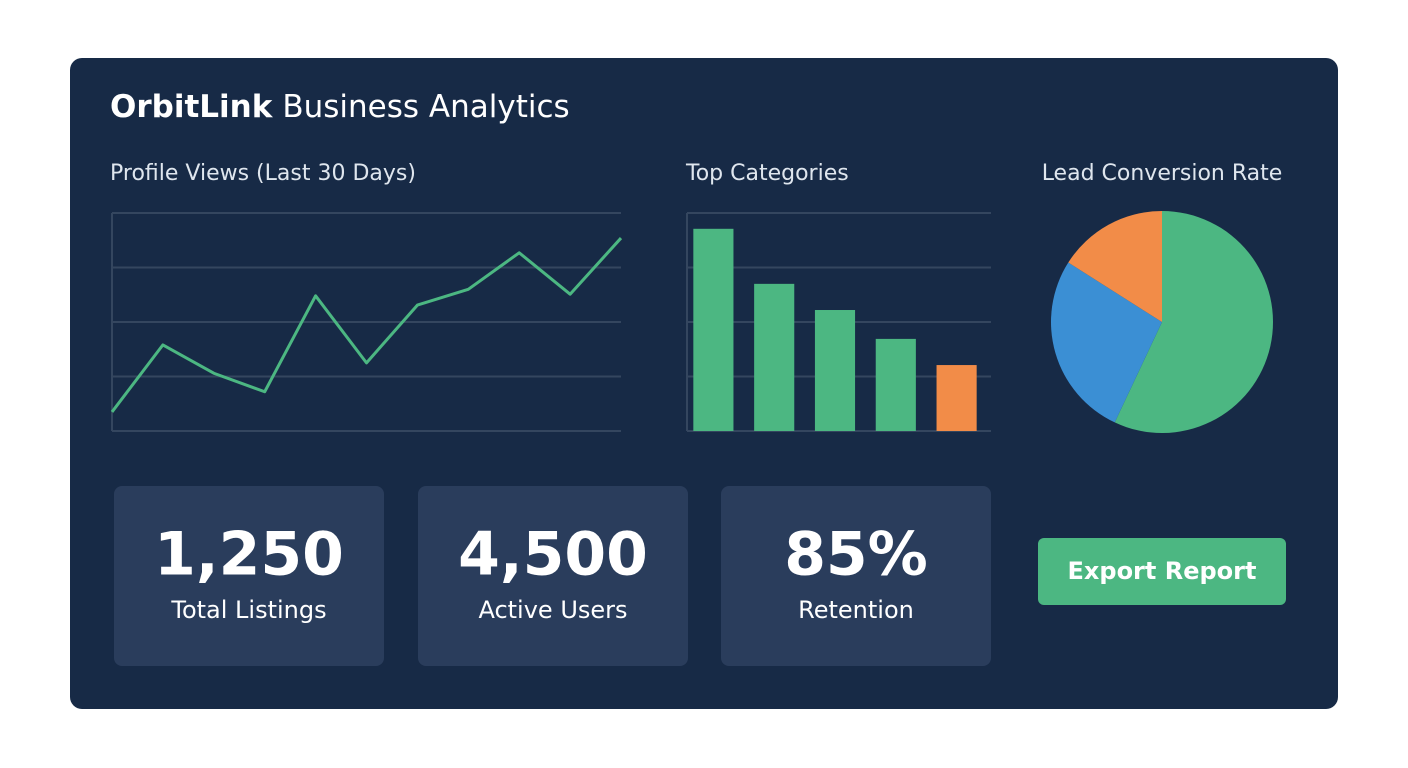 This screenshot has width=1408, height=768. What do you see at coordinates (263, 173) in the screenshot?
I see `chart-title: Profile Views (Last 30 Days)` at bounding box center [263, 173].